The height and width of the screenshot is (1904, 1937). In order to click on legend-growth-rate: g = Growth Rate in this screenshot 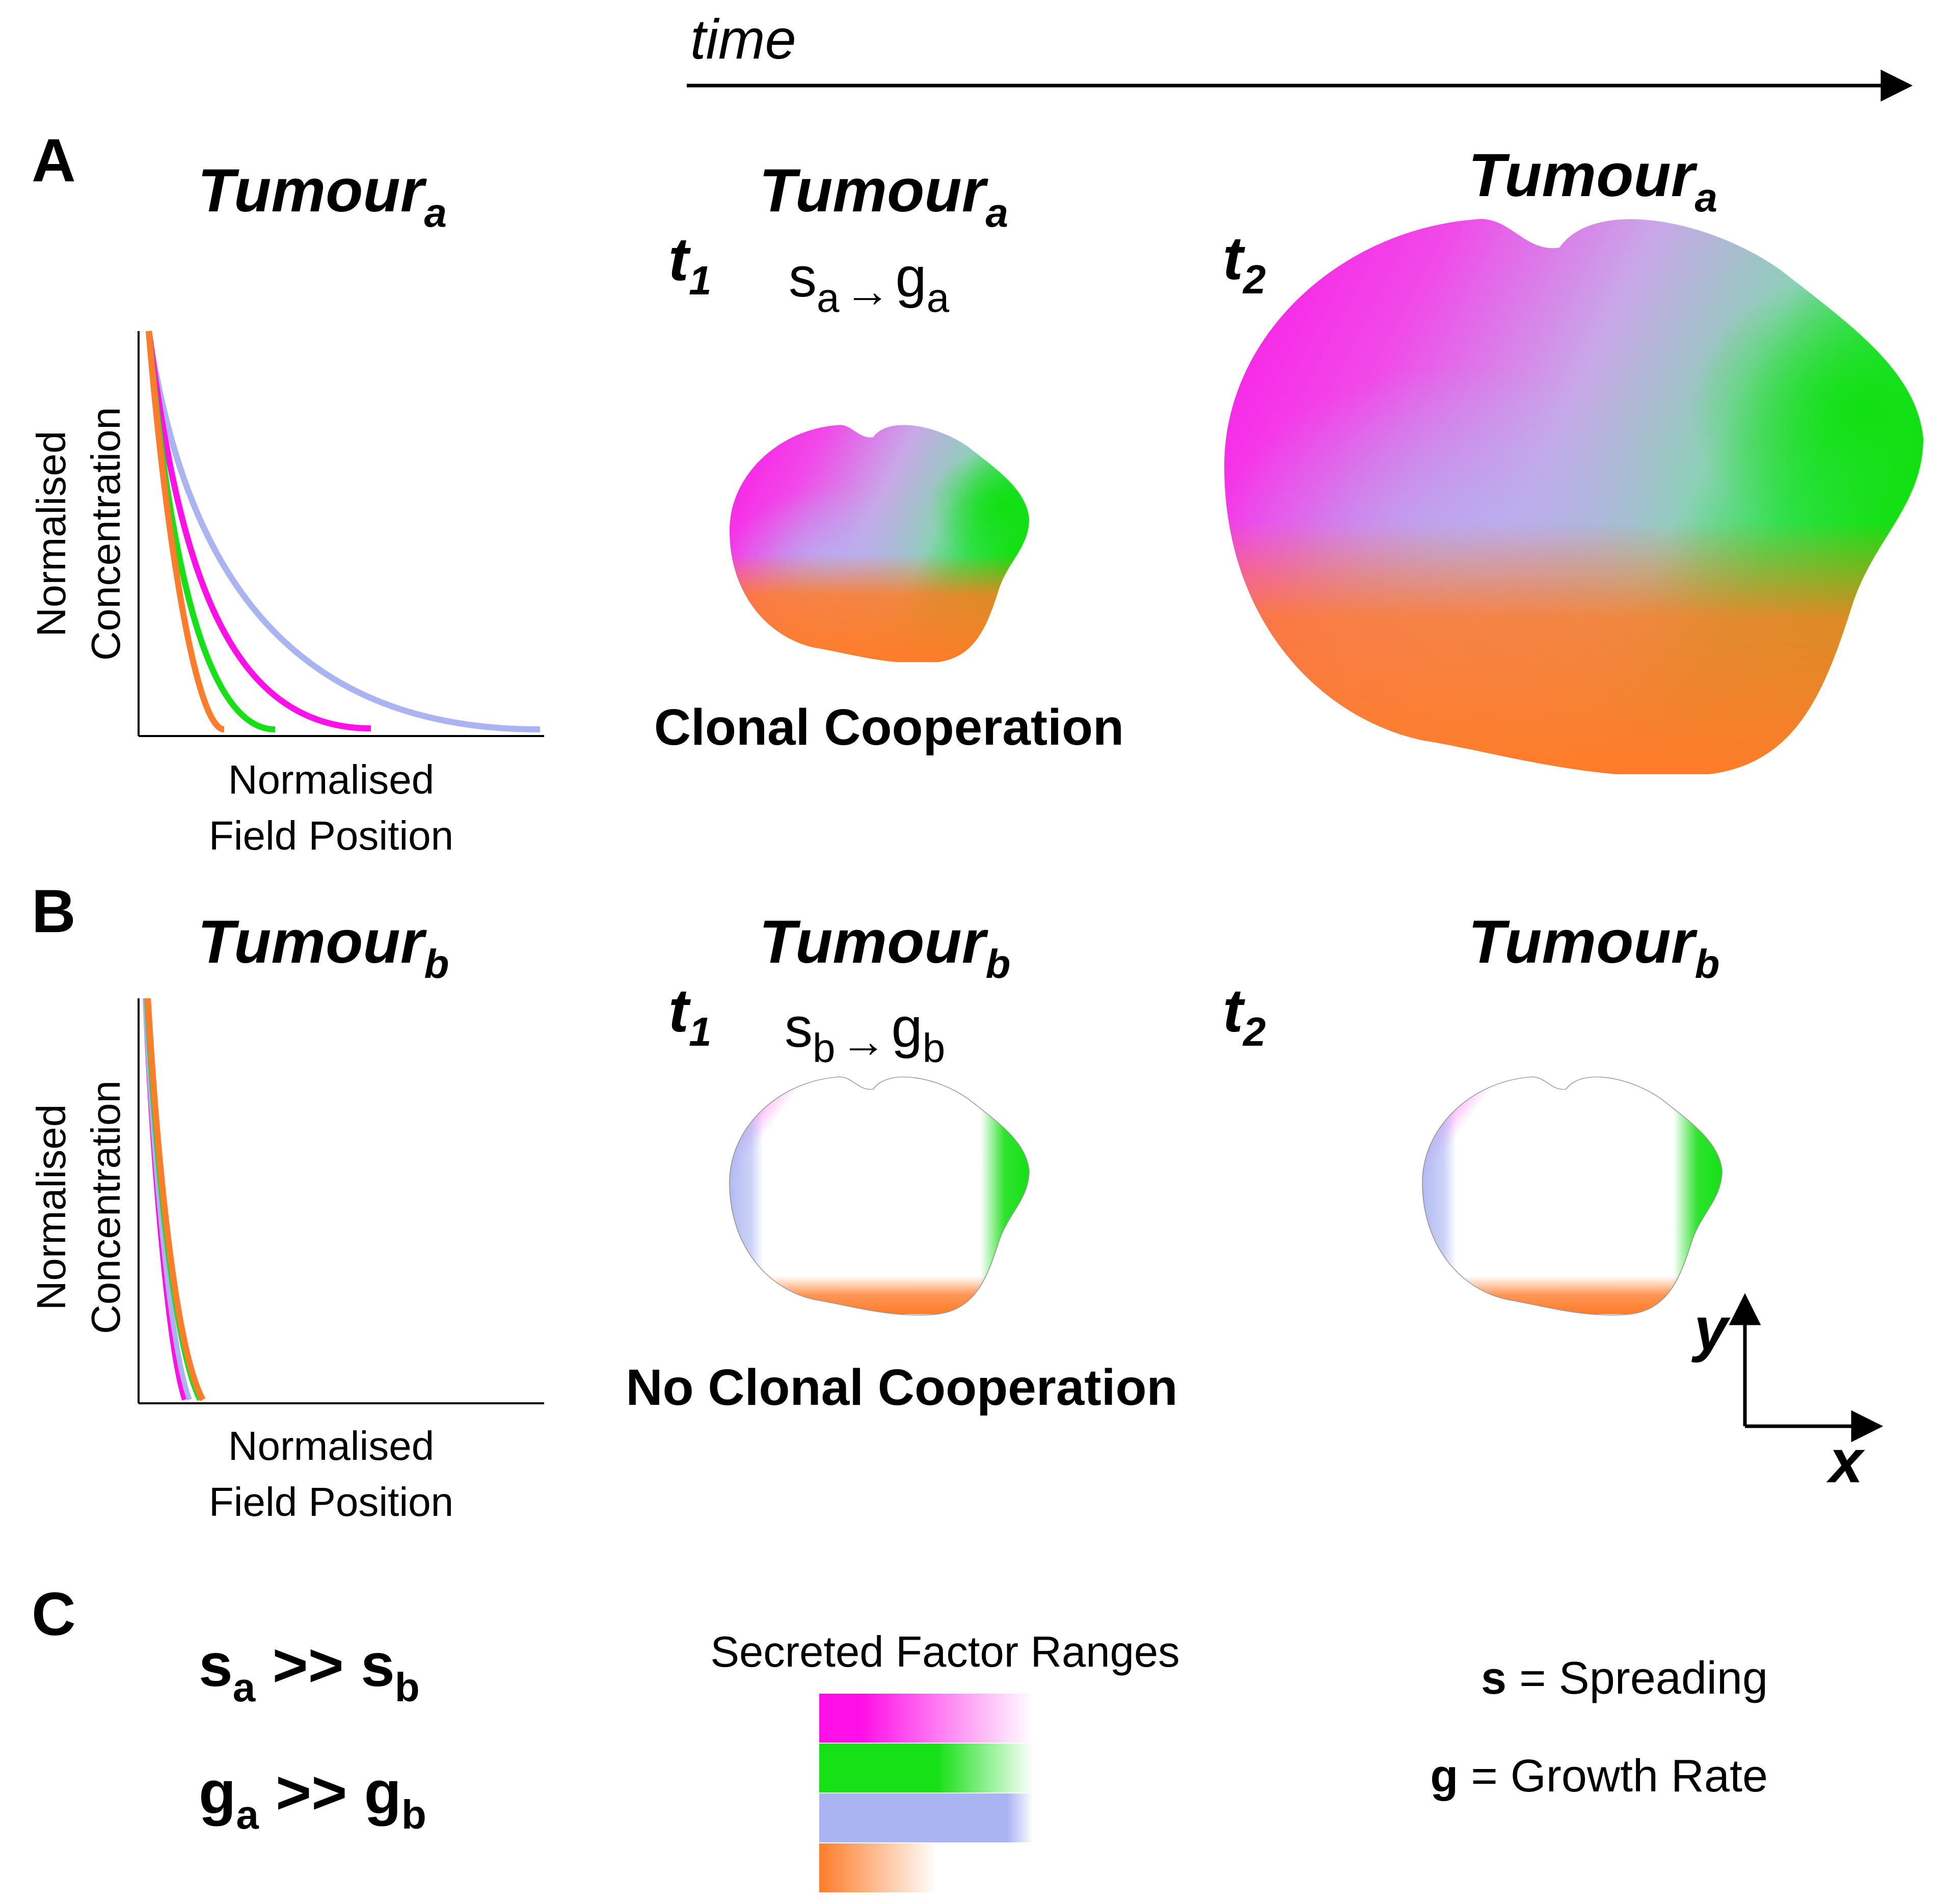, I will do `click(1599, 1776)`.